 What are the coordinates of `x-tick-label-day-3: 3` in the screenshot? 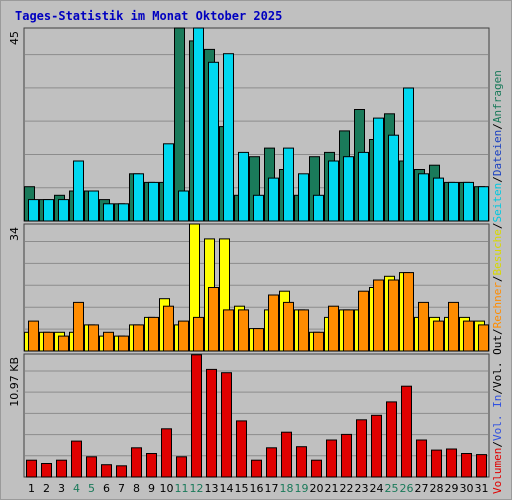 It's located at (61, 488).